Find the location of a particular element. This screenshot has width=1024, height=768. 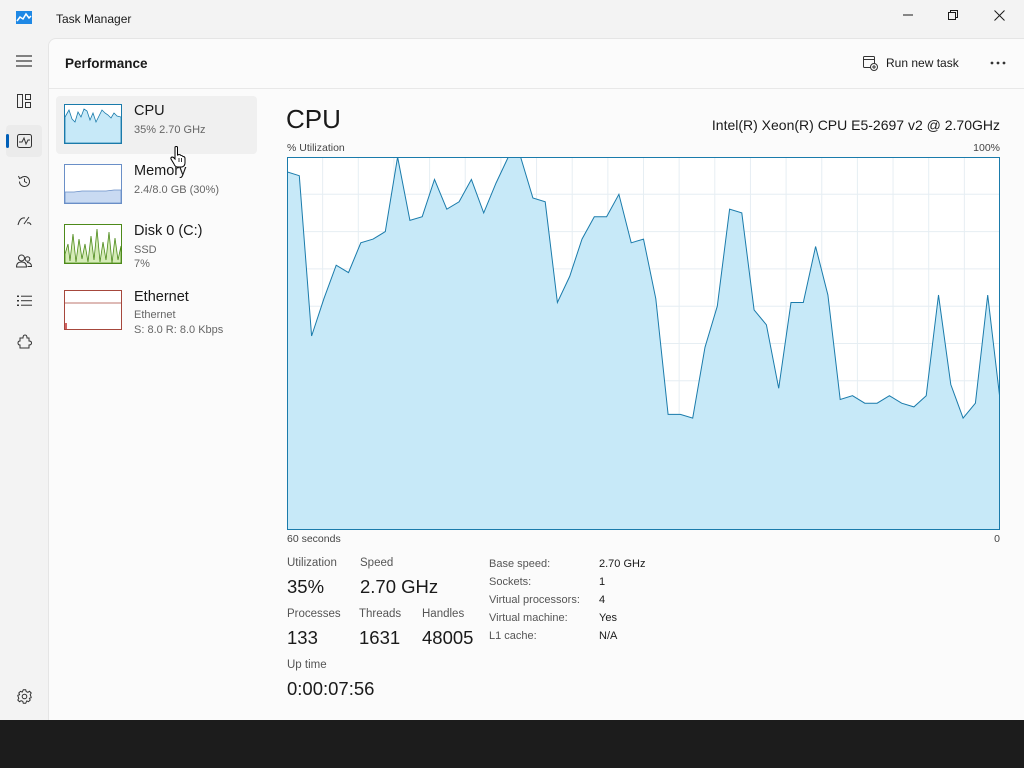

sockets-value: 1 is located at coordinates (602, 582).